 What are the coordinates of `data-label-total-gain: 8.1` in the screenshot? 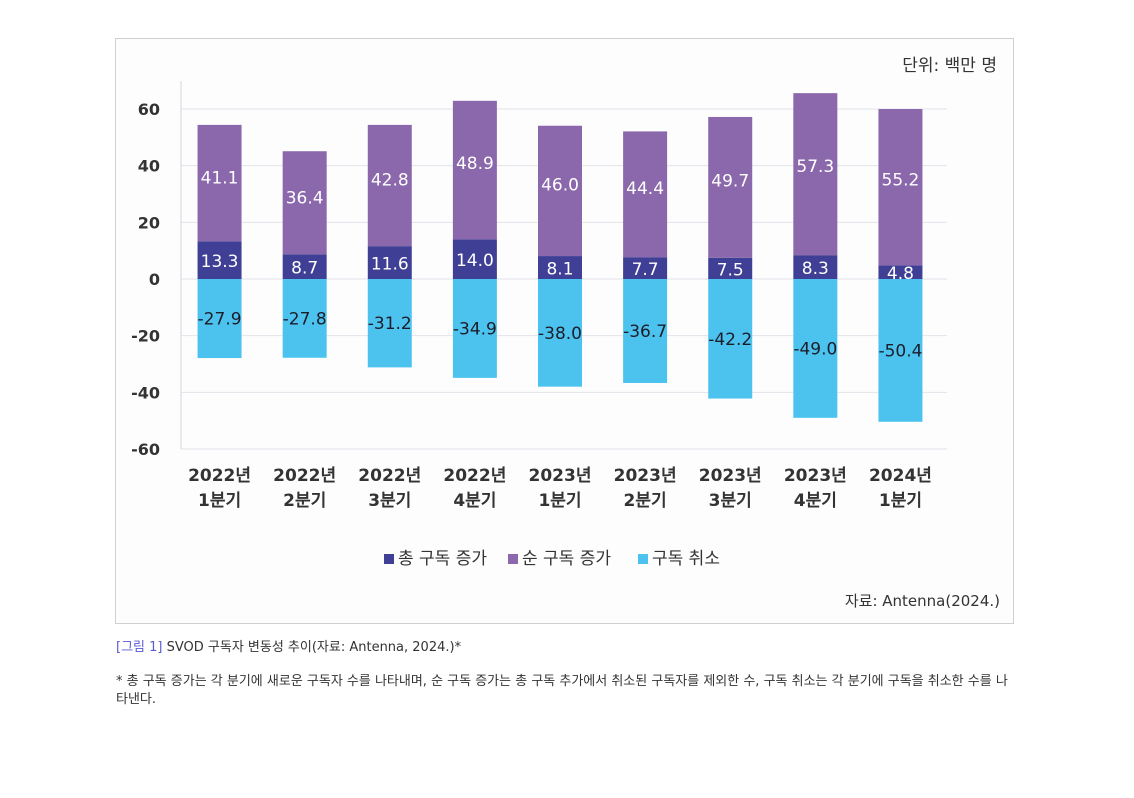 It's located at (559, 270).